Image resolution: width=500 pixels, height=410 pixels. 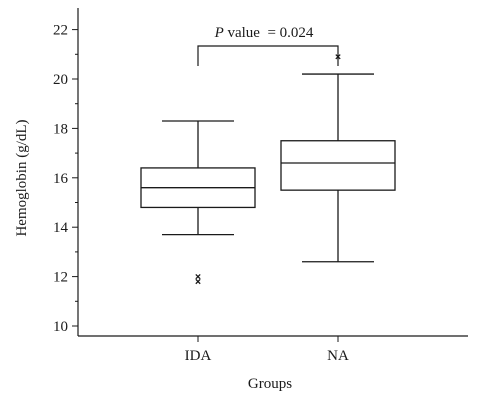 What do you see at coordinates (268, 55) in the screenshot?
I see `significance-bracket` at bounding box center [268, 55].